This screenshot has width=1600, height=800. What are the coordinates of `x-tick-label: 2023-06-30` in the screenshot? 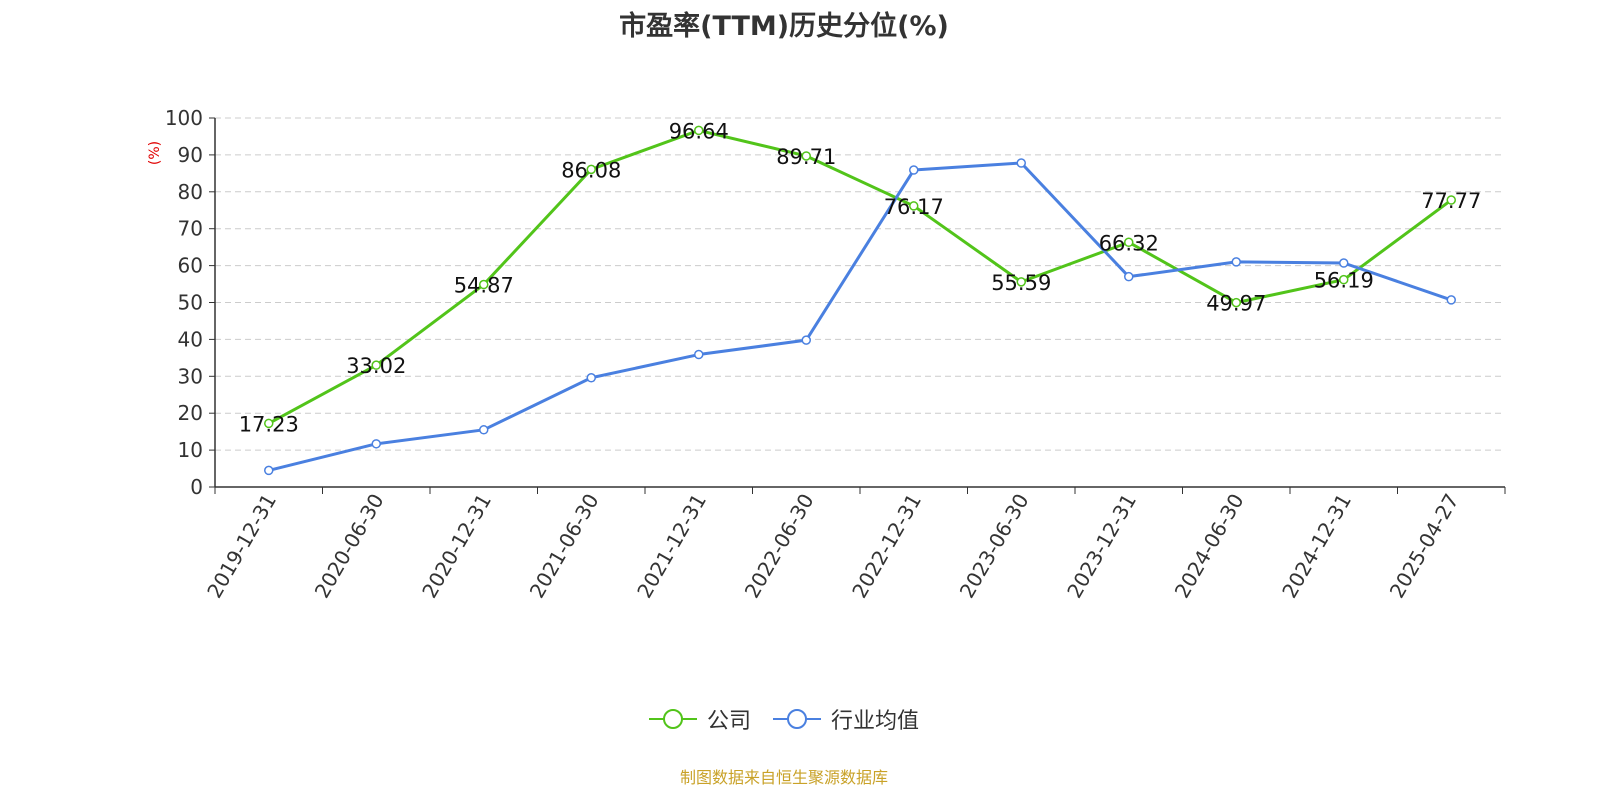 It's located at (994, 546).